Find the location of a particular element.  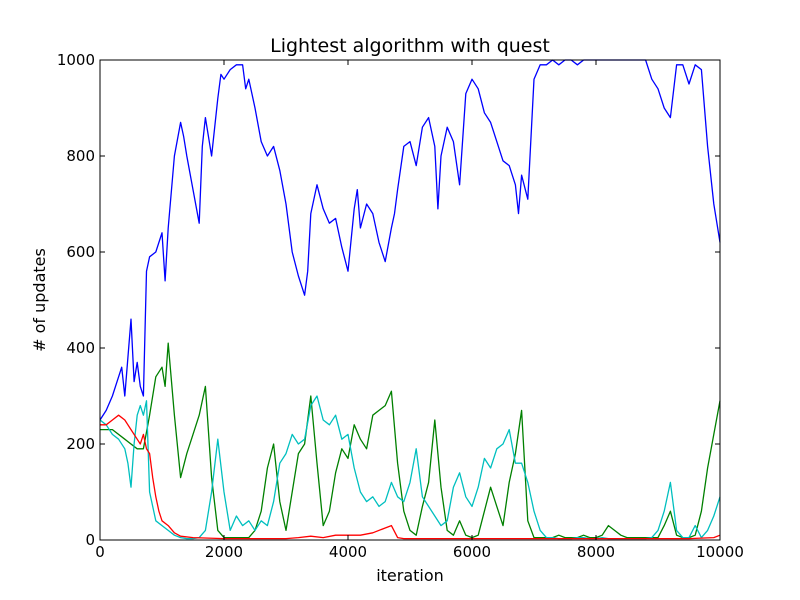

y-axis-label: # of updates is located at coordinates (39, 300).